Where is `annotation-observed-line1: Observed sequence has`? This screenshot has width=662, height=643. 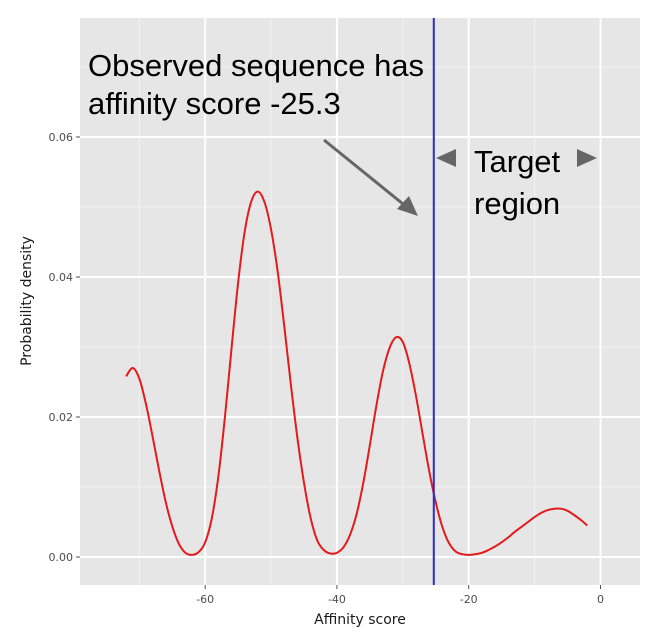
annotation-observed-line1: Observed sequence has is located at coordinates (256, 65).